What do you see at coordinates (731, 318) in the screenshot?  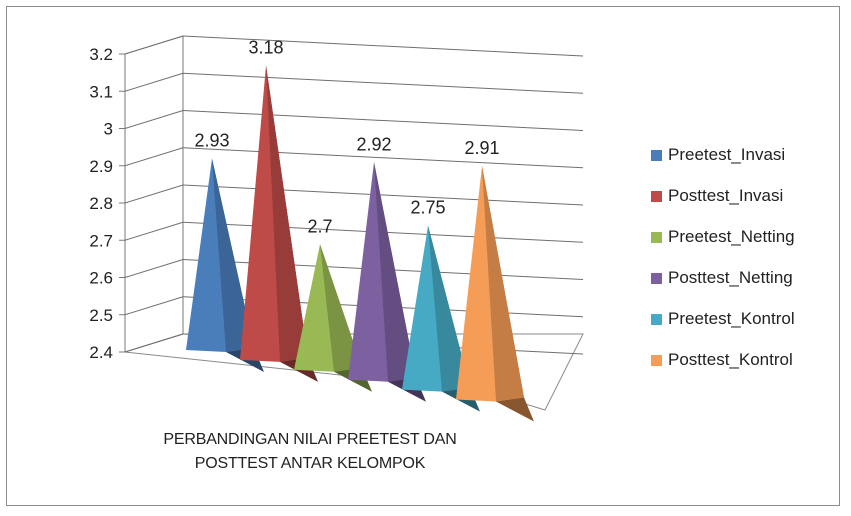 I see `legend-label: Preetest_Kontrol` at bounding box center [731, 318].